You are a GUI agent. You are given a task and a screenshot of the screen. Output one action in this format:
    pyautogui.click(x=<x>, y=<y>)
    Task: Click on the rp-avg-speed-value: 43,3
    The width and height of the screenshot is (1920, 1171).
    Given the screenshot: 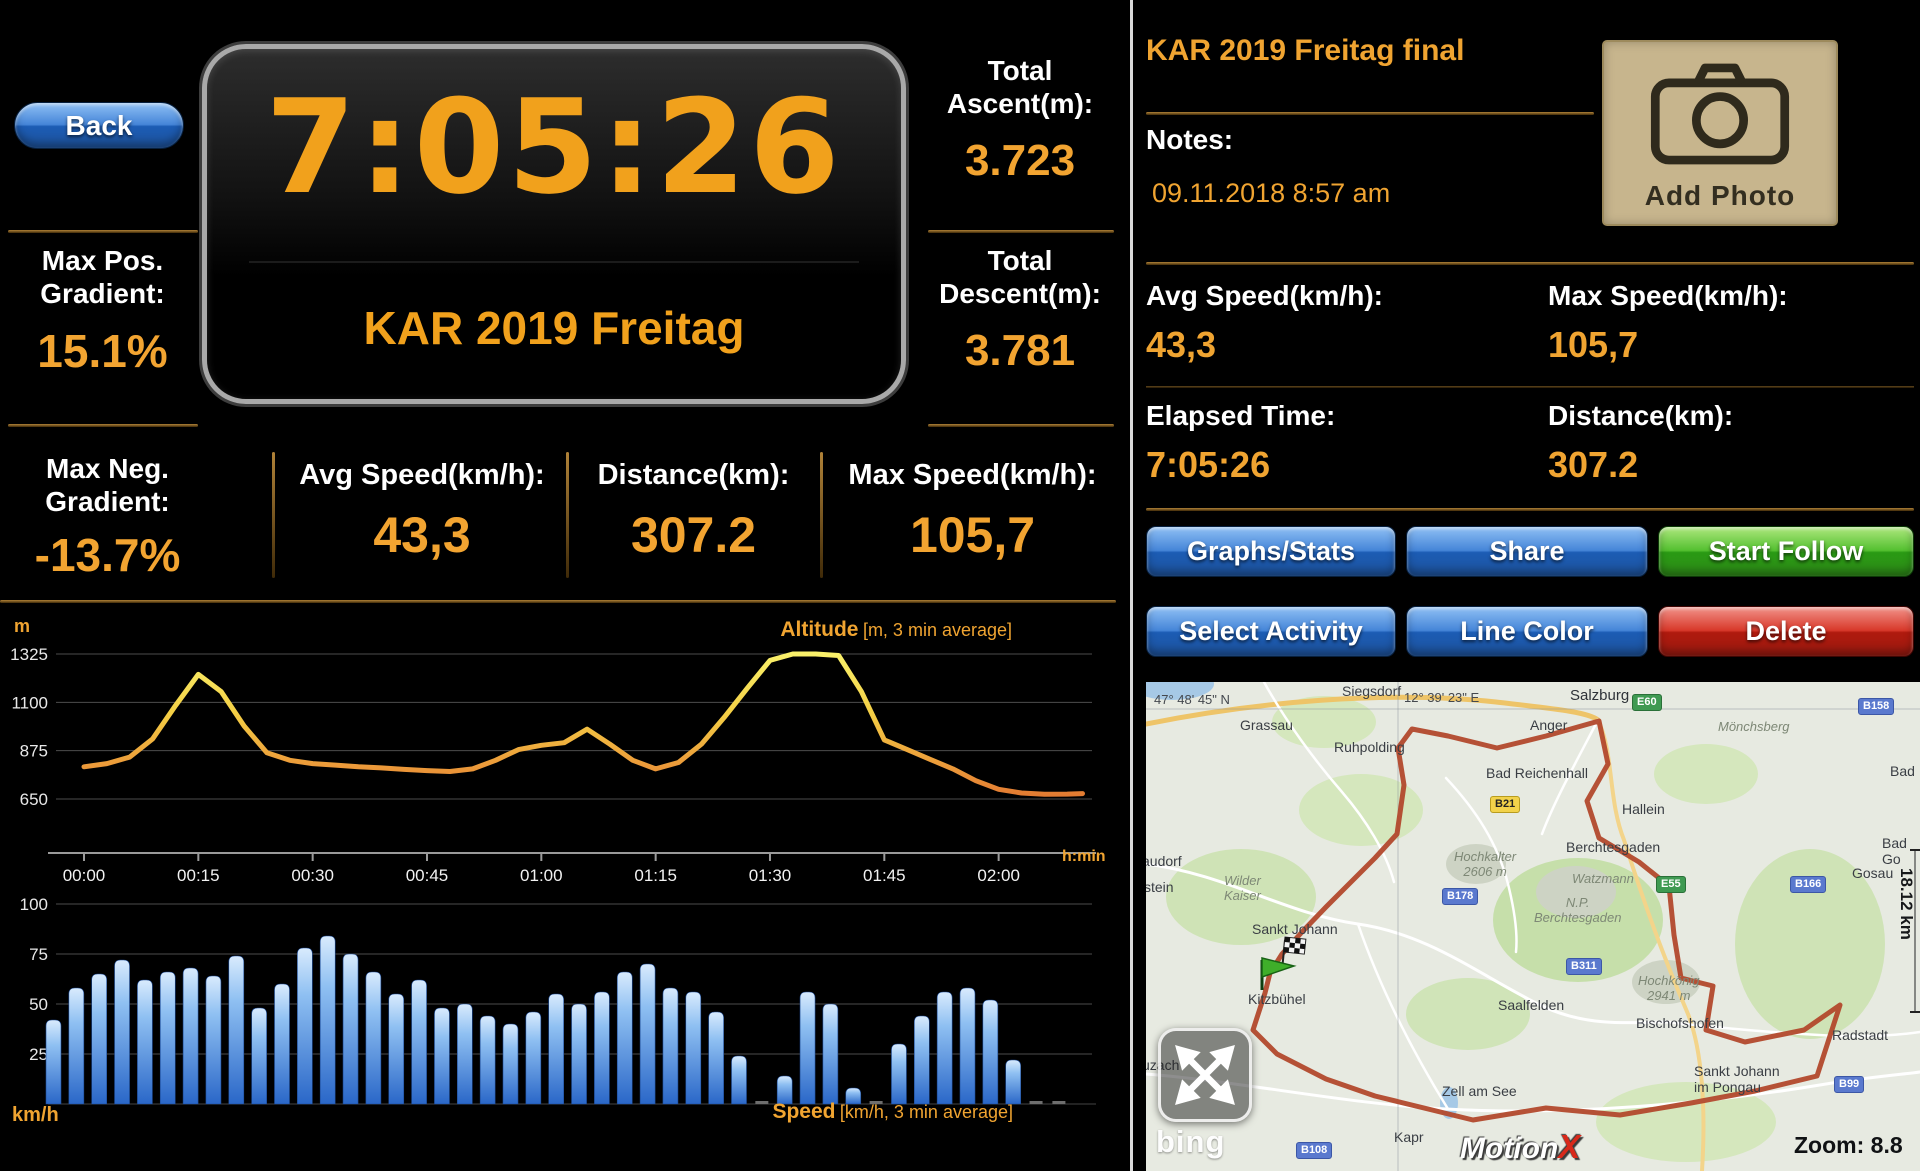 What is the action you would take?
    pyautogui.click(x=1181, y=344)
    